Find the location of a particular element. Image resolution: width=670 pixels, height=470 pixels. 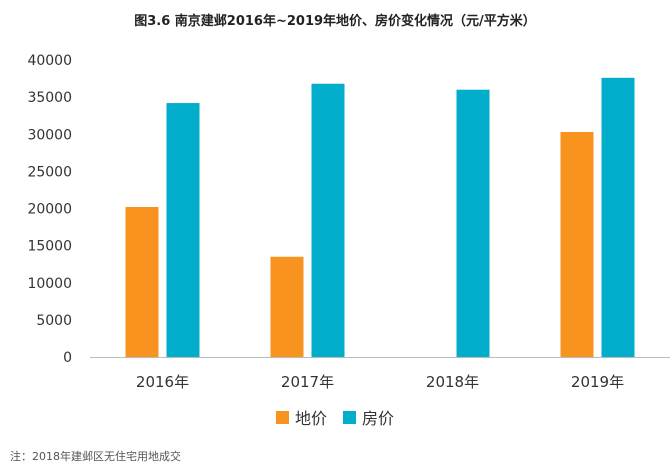

x-tick-label: 2016年 is located at coordinates (162, 382).